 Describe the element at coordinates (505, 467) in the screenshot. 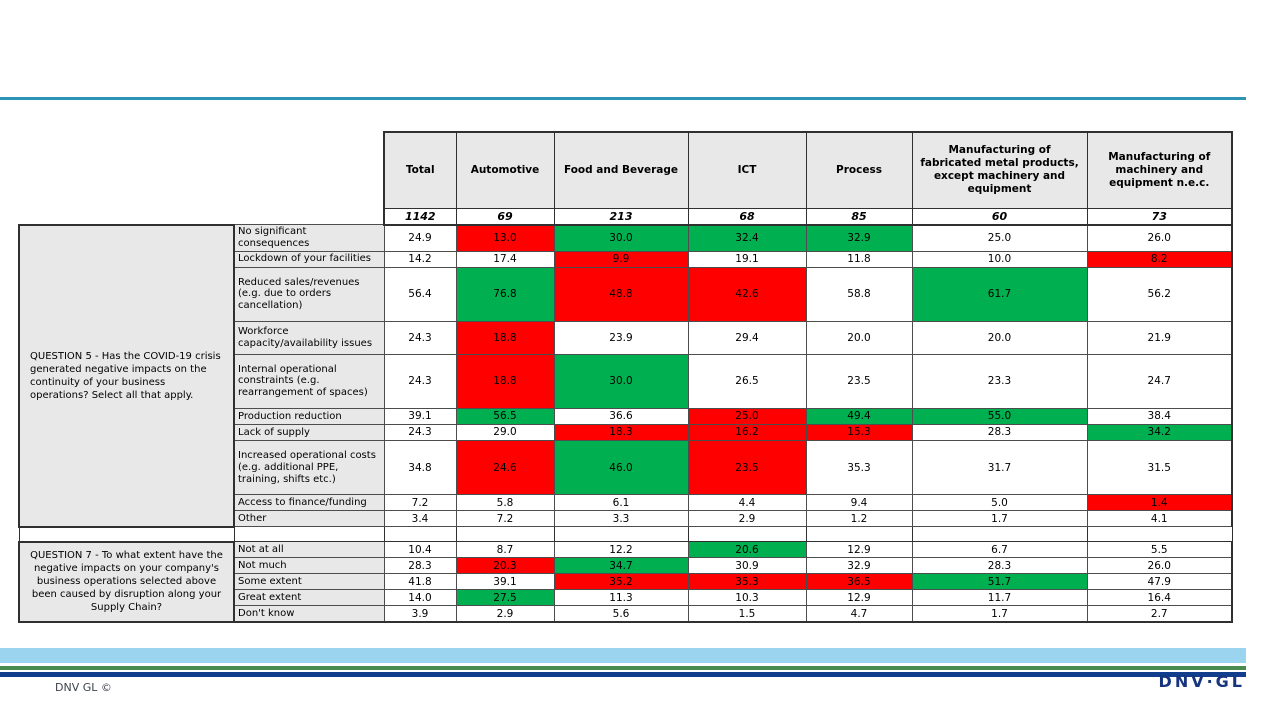

I see `value-cell: 24.6` at that location.